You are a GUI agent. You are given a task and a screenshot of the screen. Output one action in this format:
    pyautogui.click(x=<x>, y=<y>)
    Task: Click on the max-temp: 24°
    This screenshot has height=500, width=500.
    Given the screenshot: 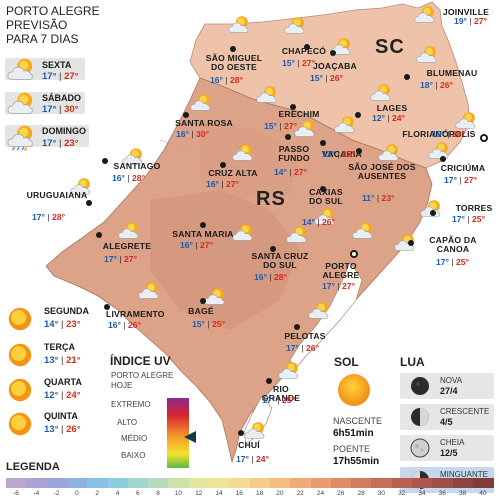 What is the action you would take?
    pyautogui.click(x=73, y=395)
    